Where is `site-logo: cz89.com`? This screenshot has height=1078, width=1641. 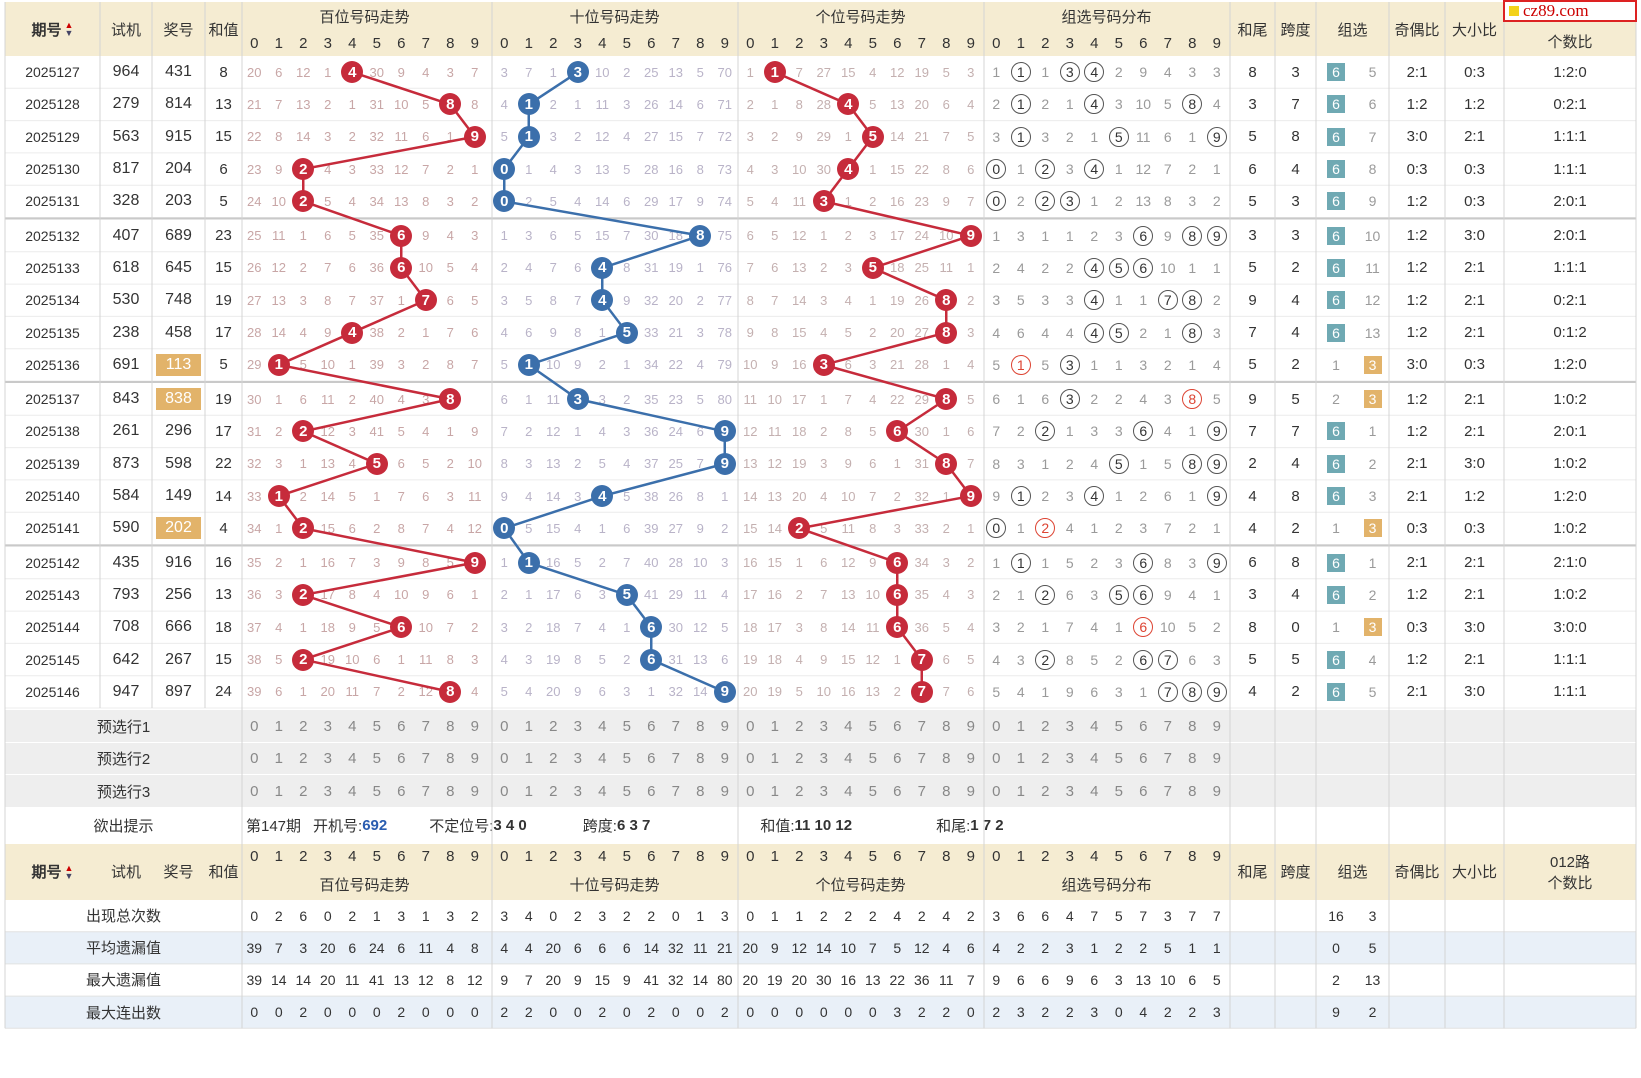
site-logo: cz89.com is located at coordinates (1570, 11).